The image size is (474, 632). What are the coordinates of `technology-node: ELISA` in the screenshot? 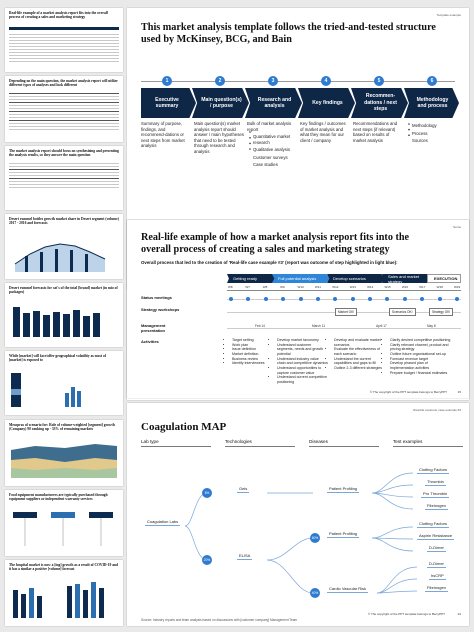 It's located at (245, 556).